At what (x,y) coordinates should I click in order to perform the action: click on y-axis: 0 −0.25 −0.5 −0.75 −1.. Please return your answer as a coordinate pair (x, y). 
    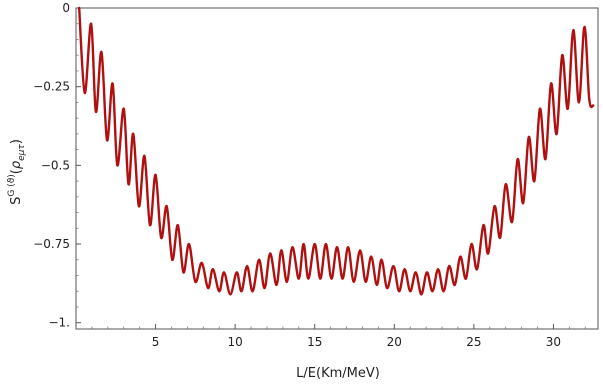
    Looking at the image, I should click on (57, 165).